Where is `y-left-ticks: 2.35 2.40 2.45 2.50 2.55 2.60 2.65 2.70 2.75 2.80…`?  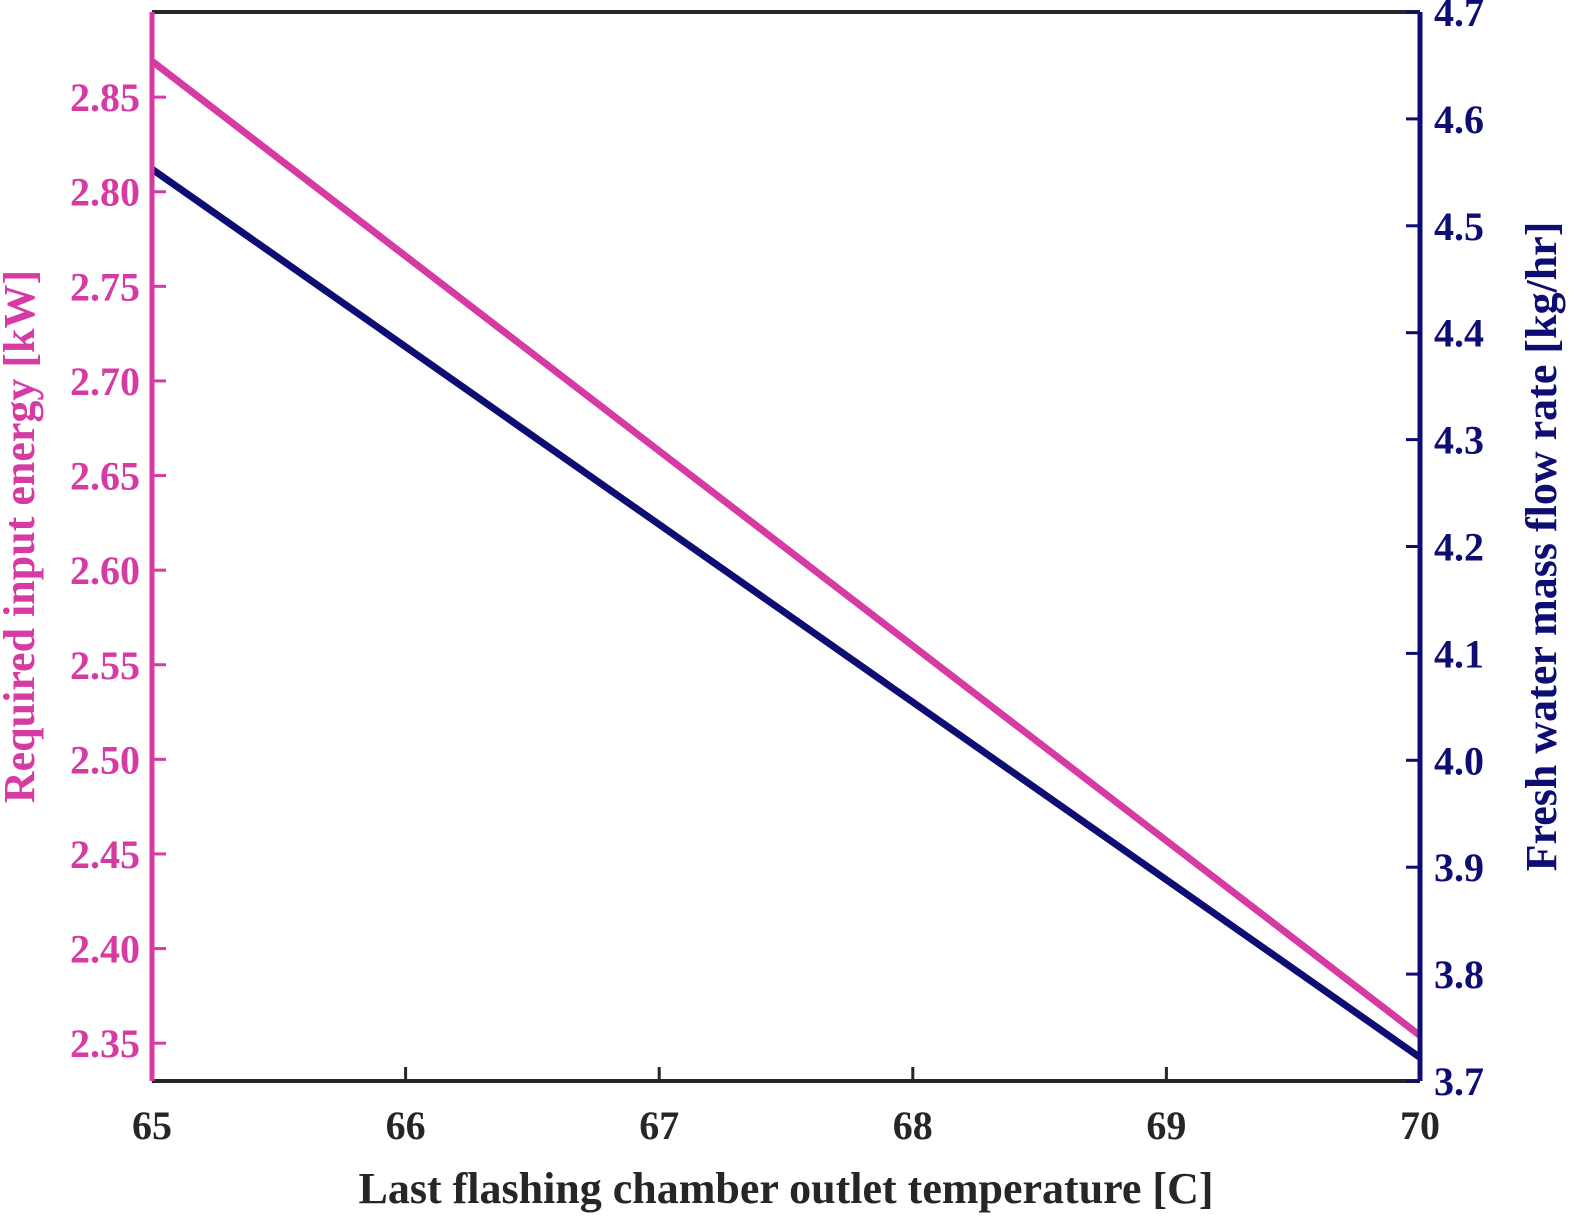 y-left-ticks: 2.35 2.40 2.45 2.50 2.55 2.60 2.65 2.70 2.75 2.80… is located at coordinates (118, 570).